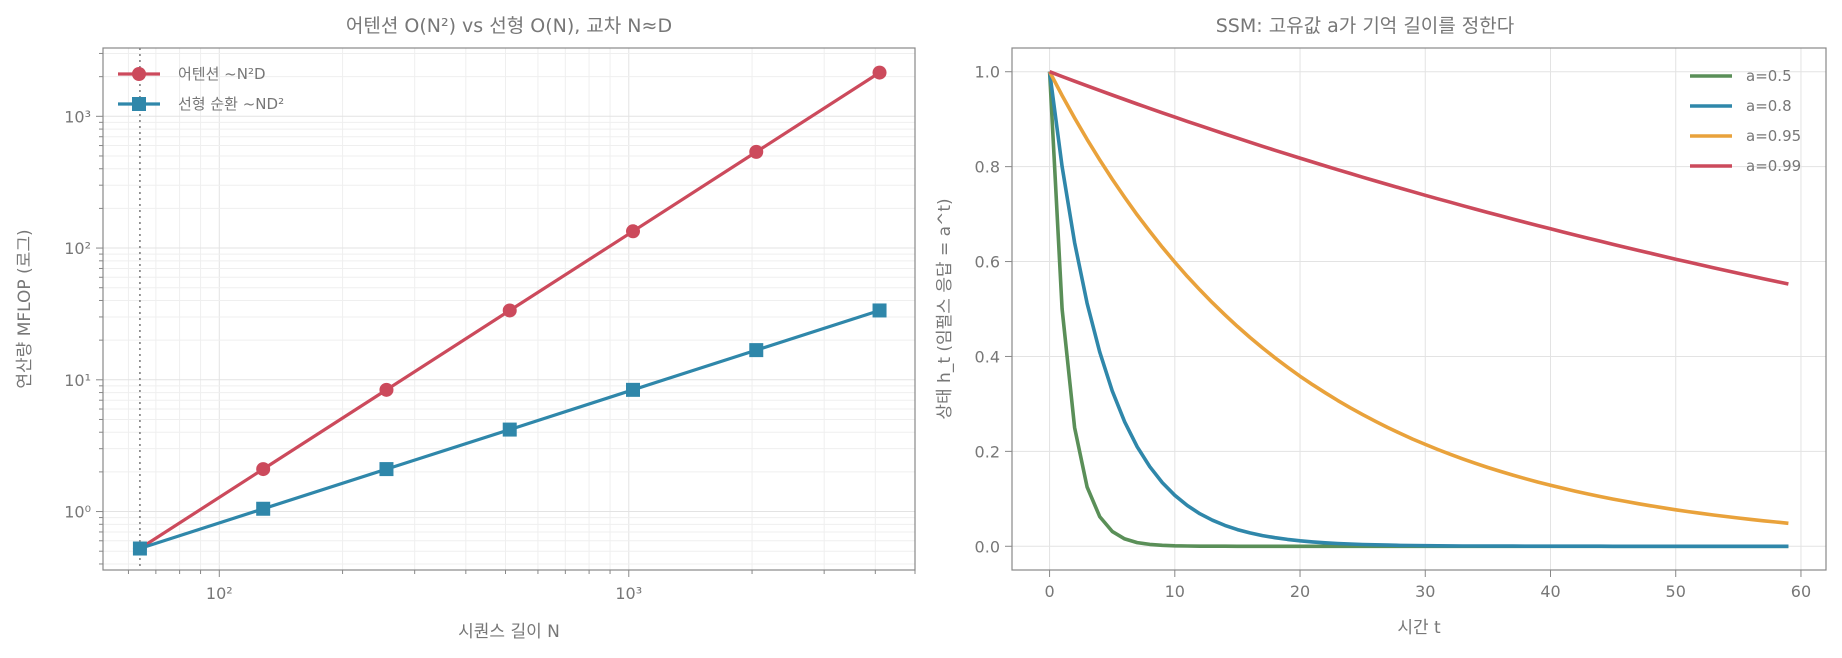 The image size is (1842, 658). What do you see at coordinates (1769, 76) in the screenshot?
I see `legend-label-1: a=0.5` at bounding box center [1769, 76].